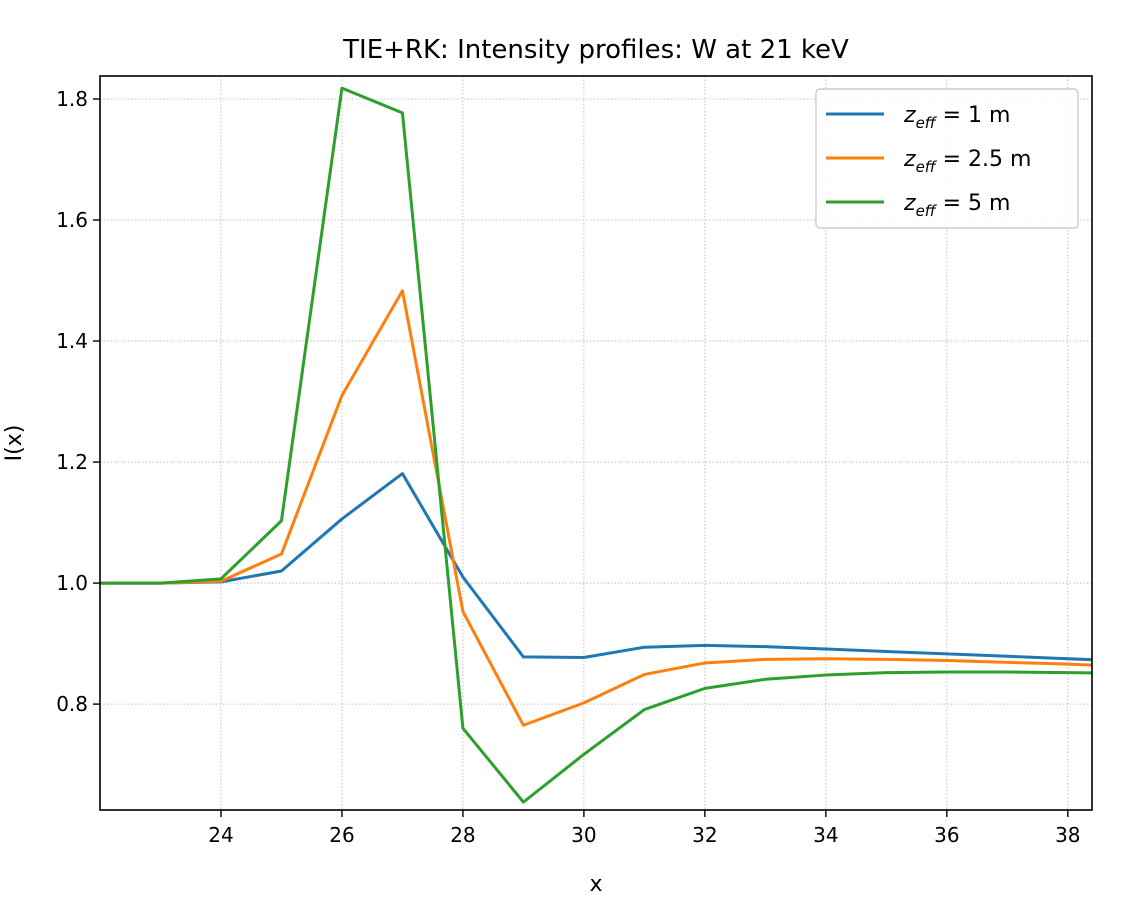 The image size is (1135, 903). What do you see at coordinates (14, 443) in the screenshot?
I see `y-axis-label: I(x)` at bounding box center [14, 443].